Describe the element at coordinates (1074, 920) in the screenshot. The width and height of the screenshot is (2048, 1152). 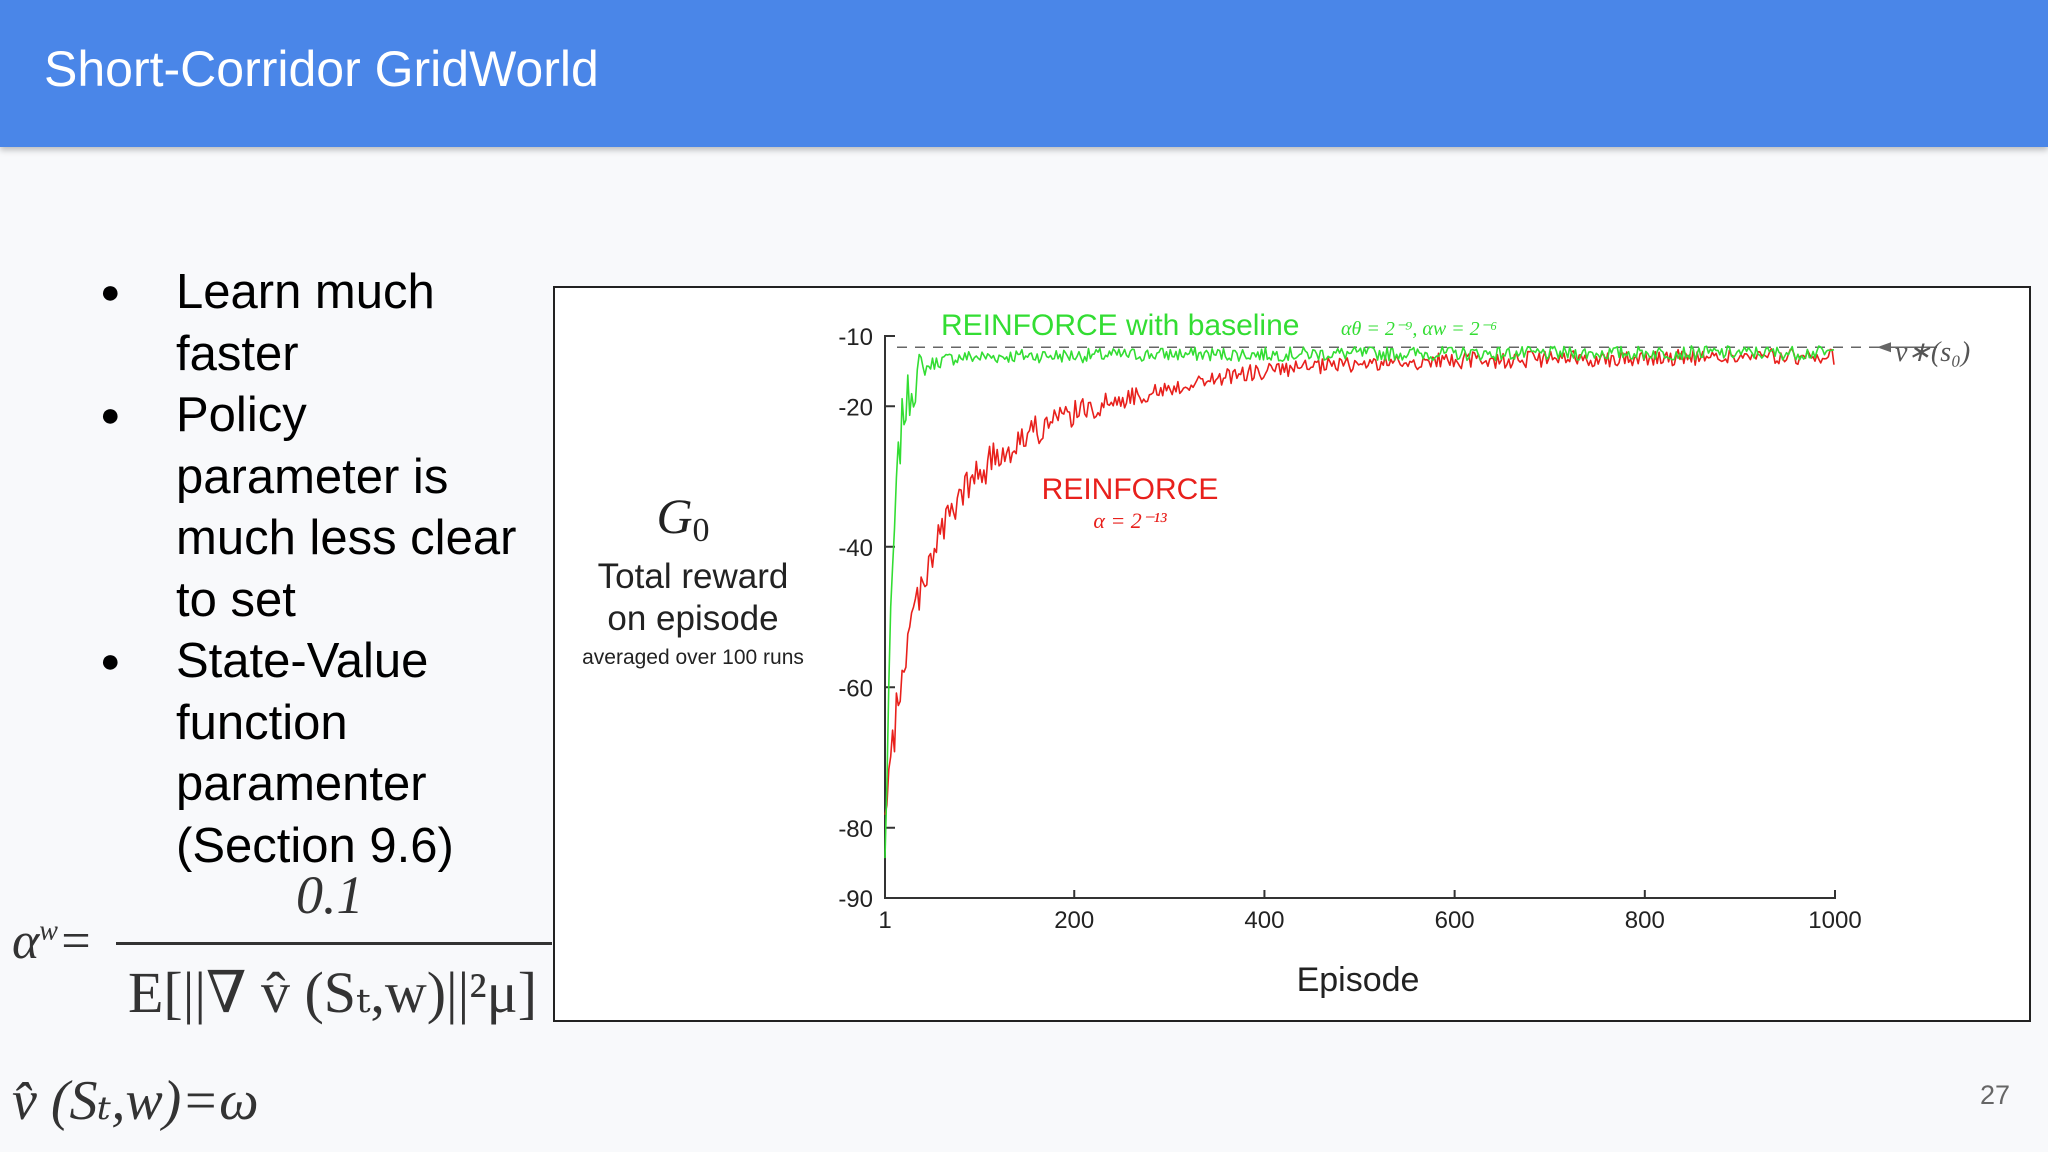
I see `x-tick-label: 200` at that location.